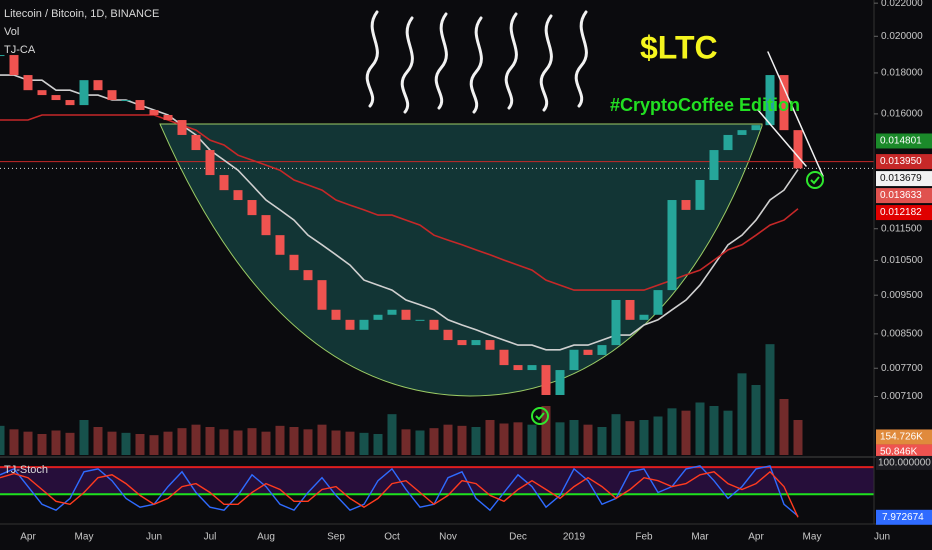  I want to click on chart-title: Litecoin / Bitcoin, 1D, BINANCE, so click(81, 14).